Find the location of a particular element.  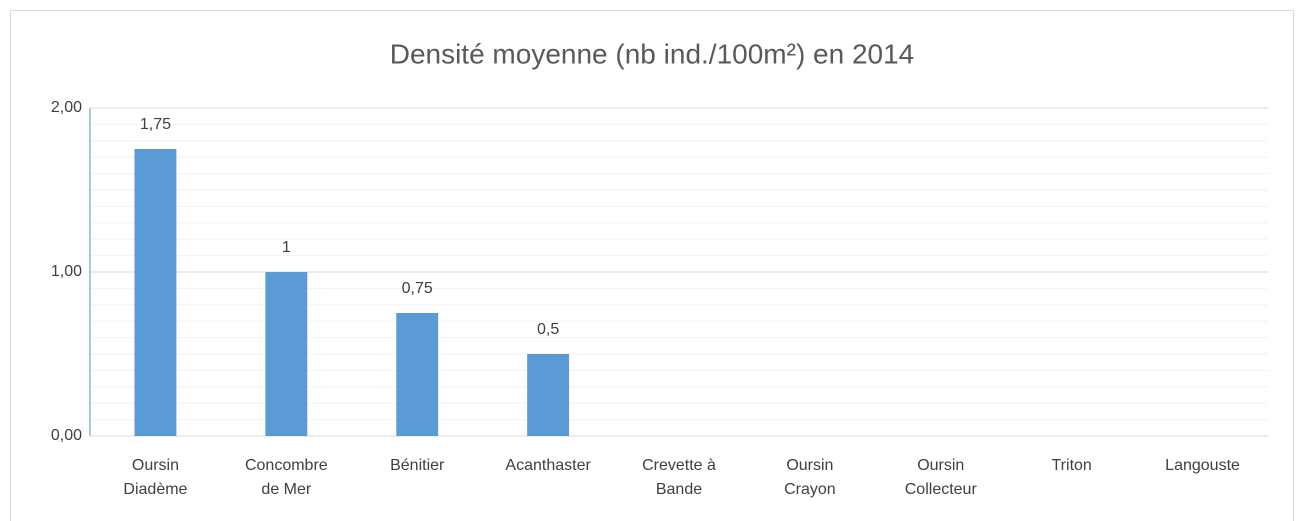

data-label: 0,75 is located at coordinates (417, 288).